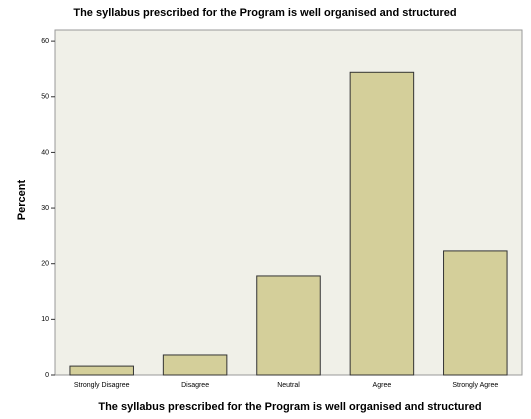  What do you see at coordinates (382, 385) in the screenshot?
I see `x-tick-label: Agree` at bounding box center [382, 385].